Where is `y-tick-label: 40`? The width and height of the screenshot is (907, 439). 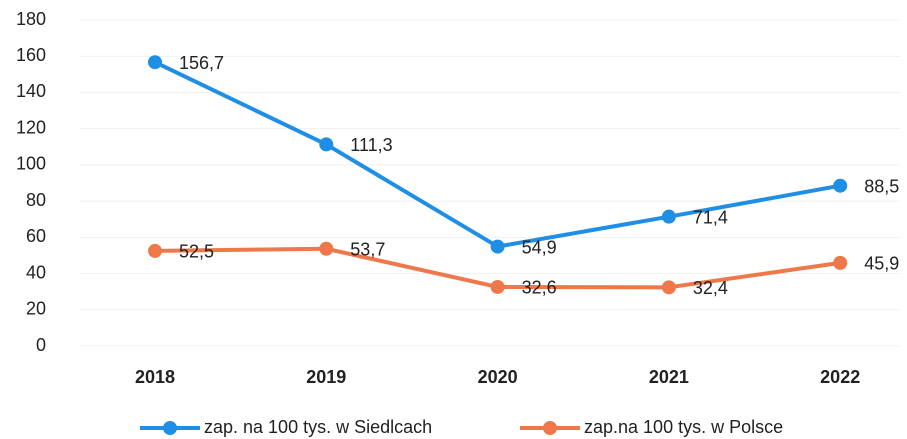
y-tick-label: 40 is located at coordinates (36, 272).